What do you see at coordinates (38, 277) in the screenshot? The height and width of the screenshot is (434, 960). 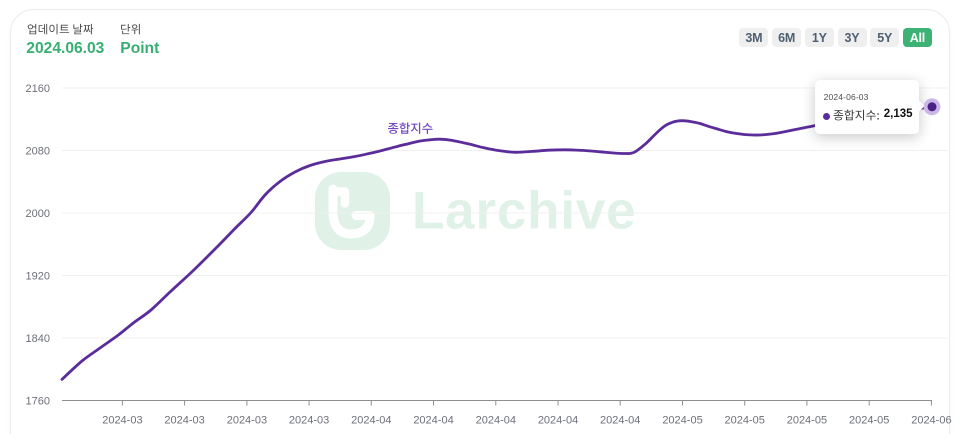 I see `svg-text: 1920` at bounding box center [38, 277].